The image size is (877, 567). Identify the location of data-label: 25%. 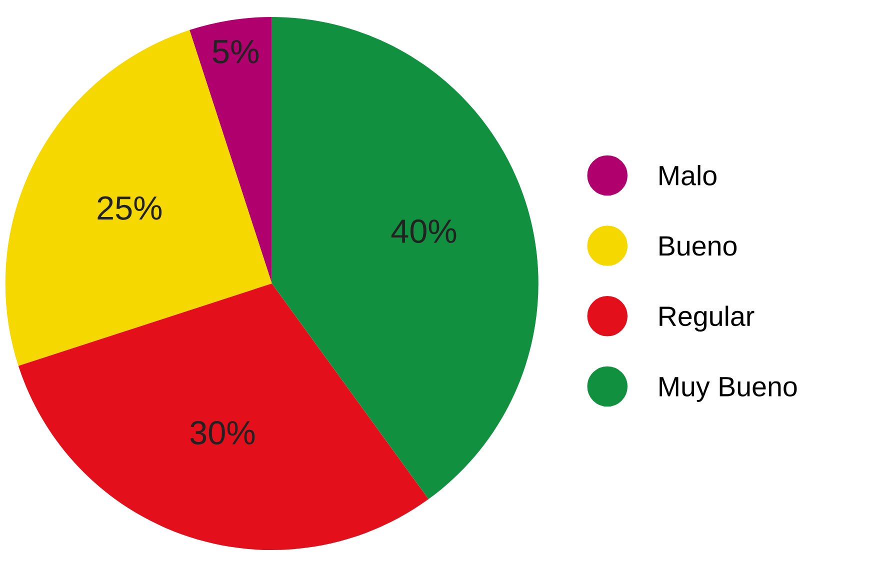
(130, 208).